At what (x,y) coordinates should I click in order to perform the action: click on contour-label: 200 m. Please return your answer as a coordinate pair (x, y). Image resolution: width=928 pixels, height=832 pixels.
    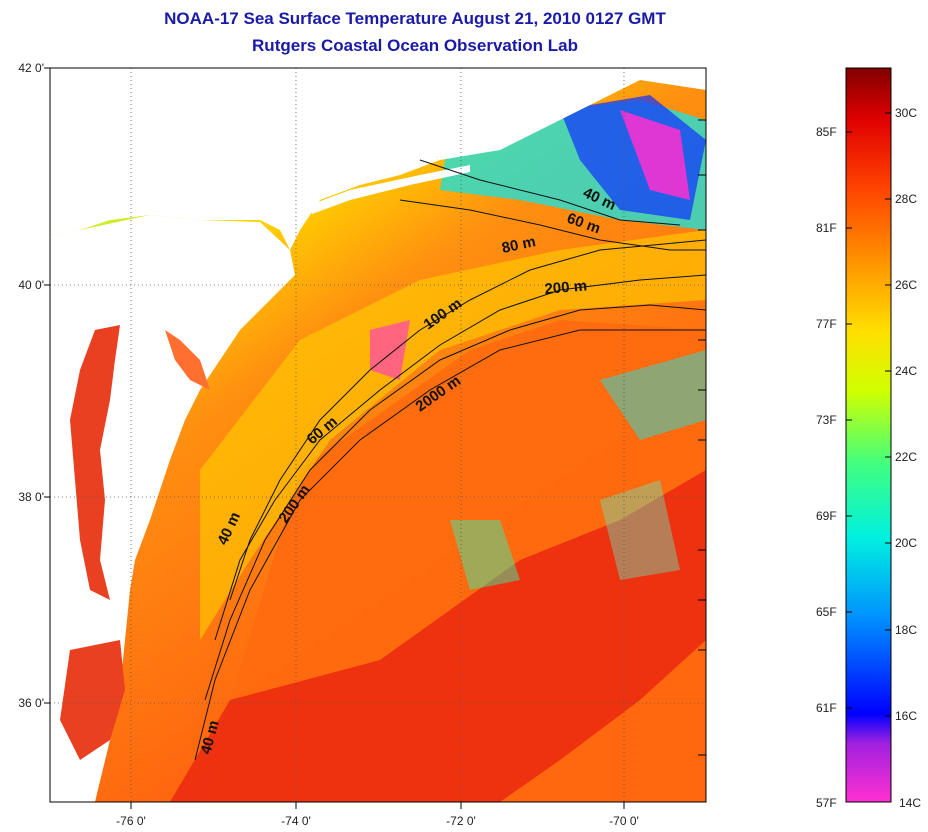
    Looking at the image, I should click on (566, 287).